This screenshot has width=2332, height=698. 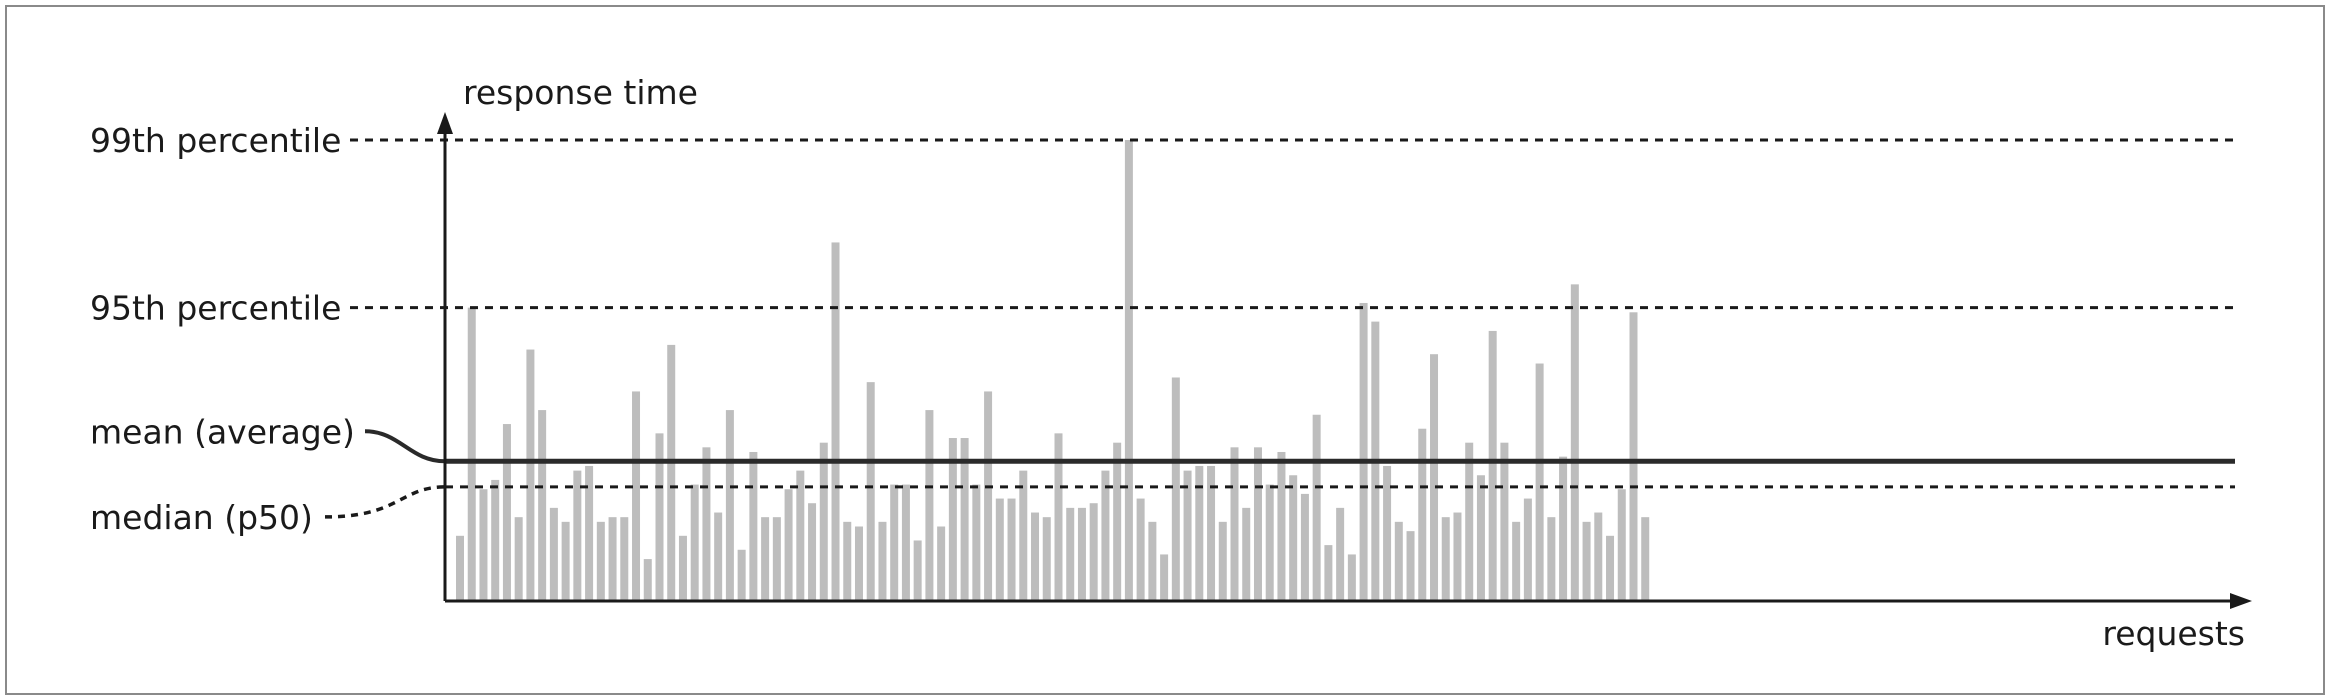 What do you see at coordinates (580, 92) in the screenshot?
I see `y-axis-title: response time` at bounding box center [580, 92].